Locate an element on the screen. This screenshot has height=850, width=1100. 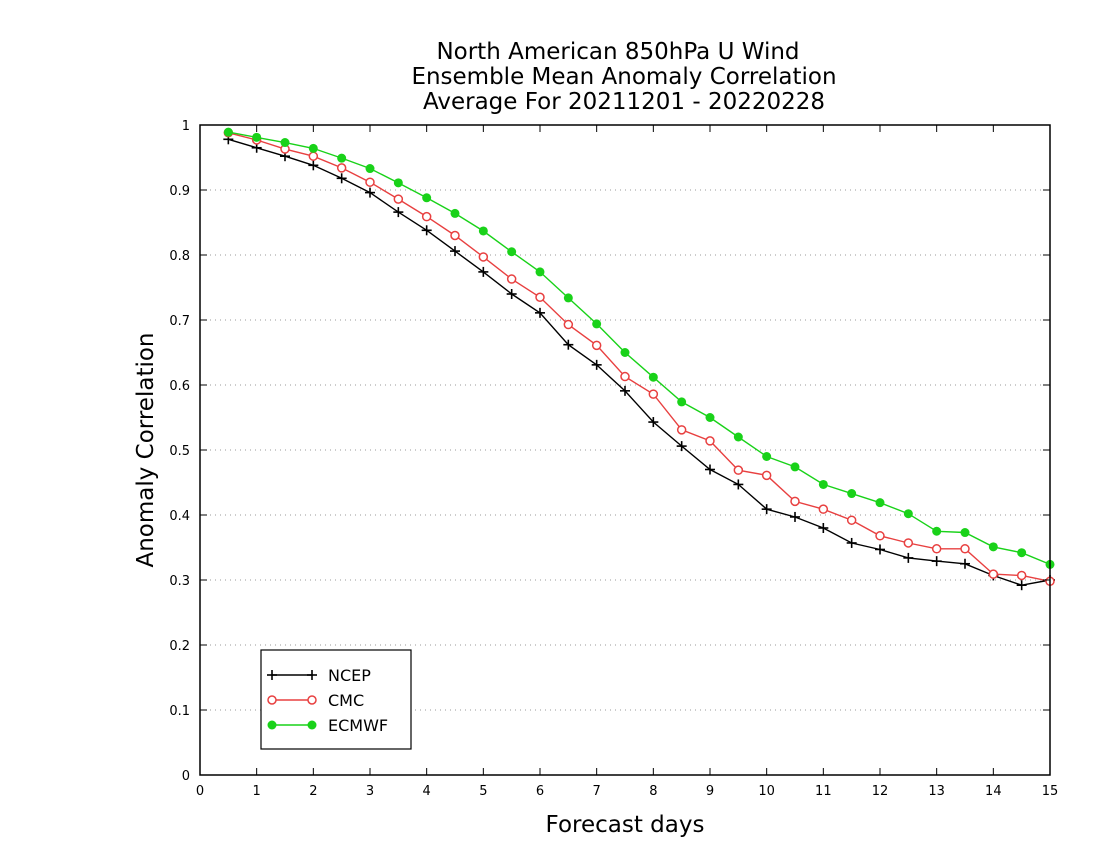
y-tick-label-6: 0.6 is located at coordinates (179, 386).